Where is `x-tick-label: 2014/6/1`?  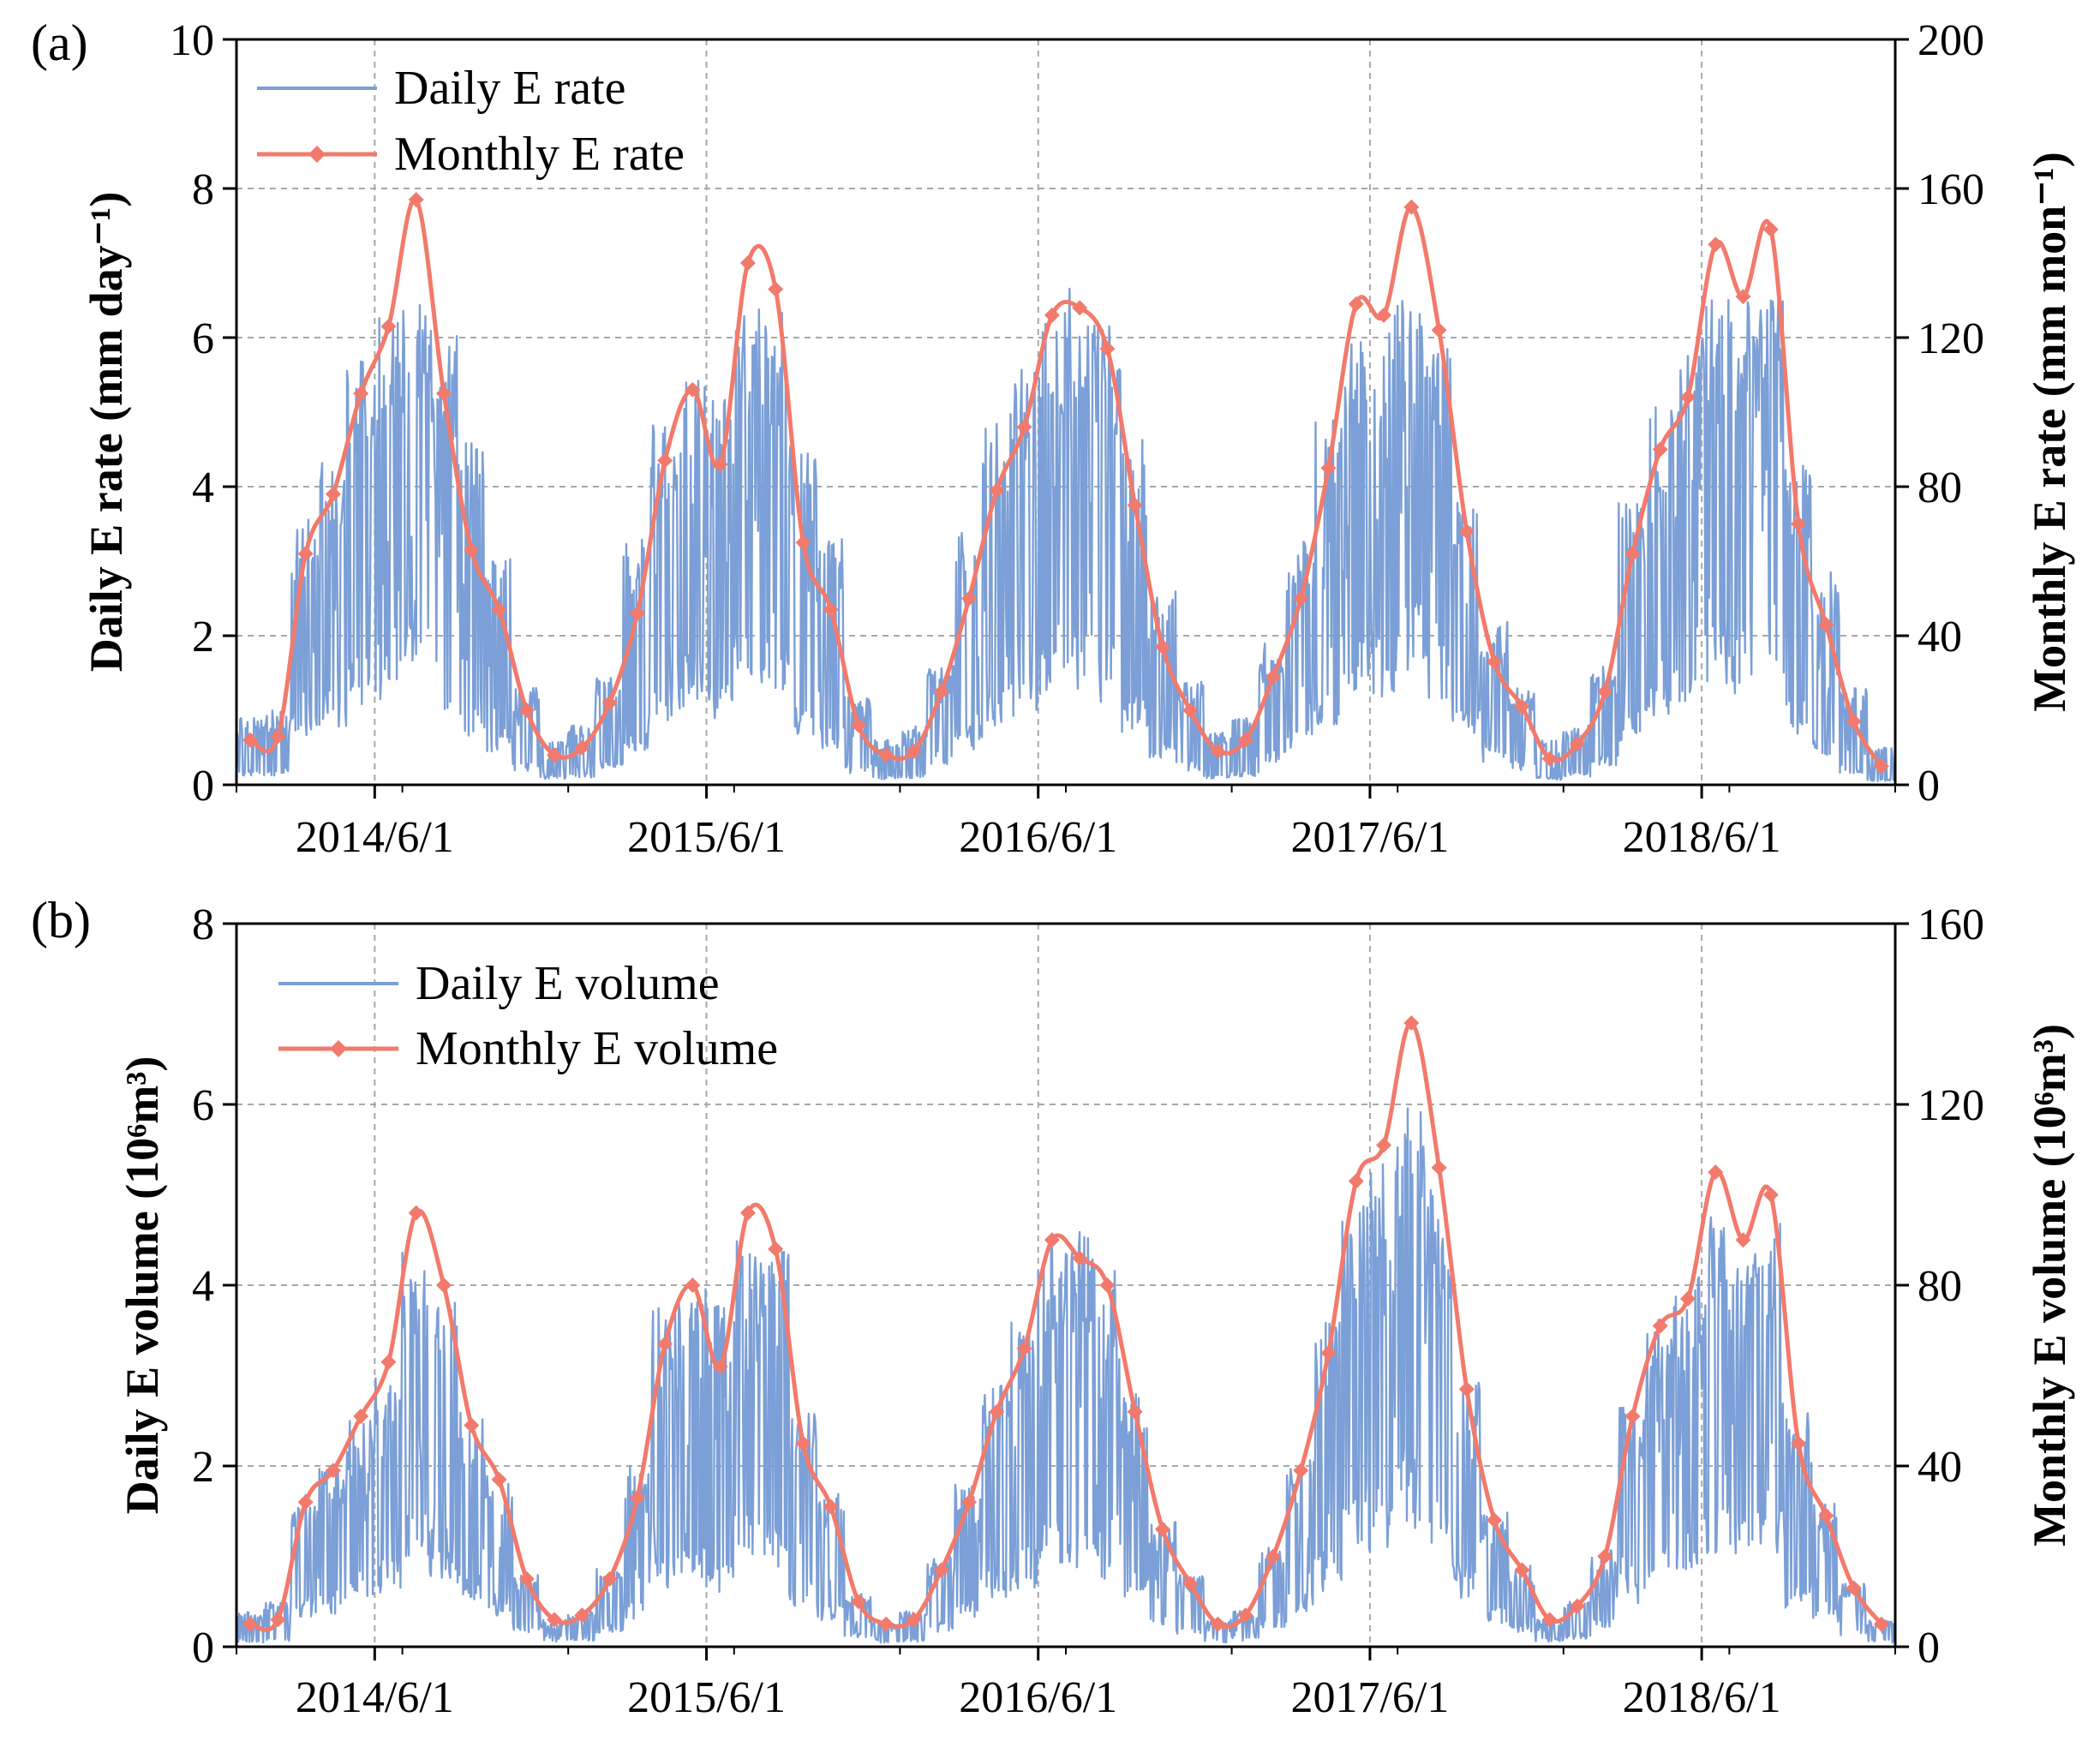
x-tick-label: 2014/6/1 is located at coordinates (375, 837).